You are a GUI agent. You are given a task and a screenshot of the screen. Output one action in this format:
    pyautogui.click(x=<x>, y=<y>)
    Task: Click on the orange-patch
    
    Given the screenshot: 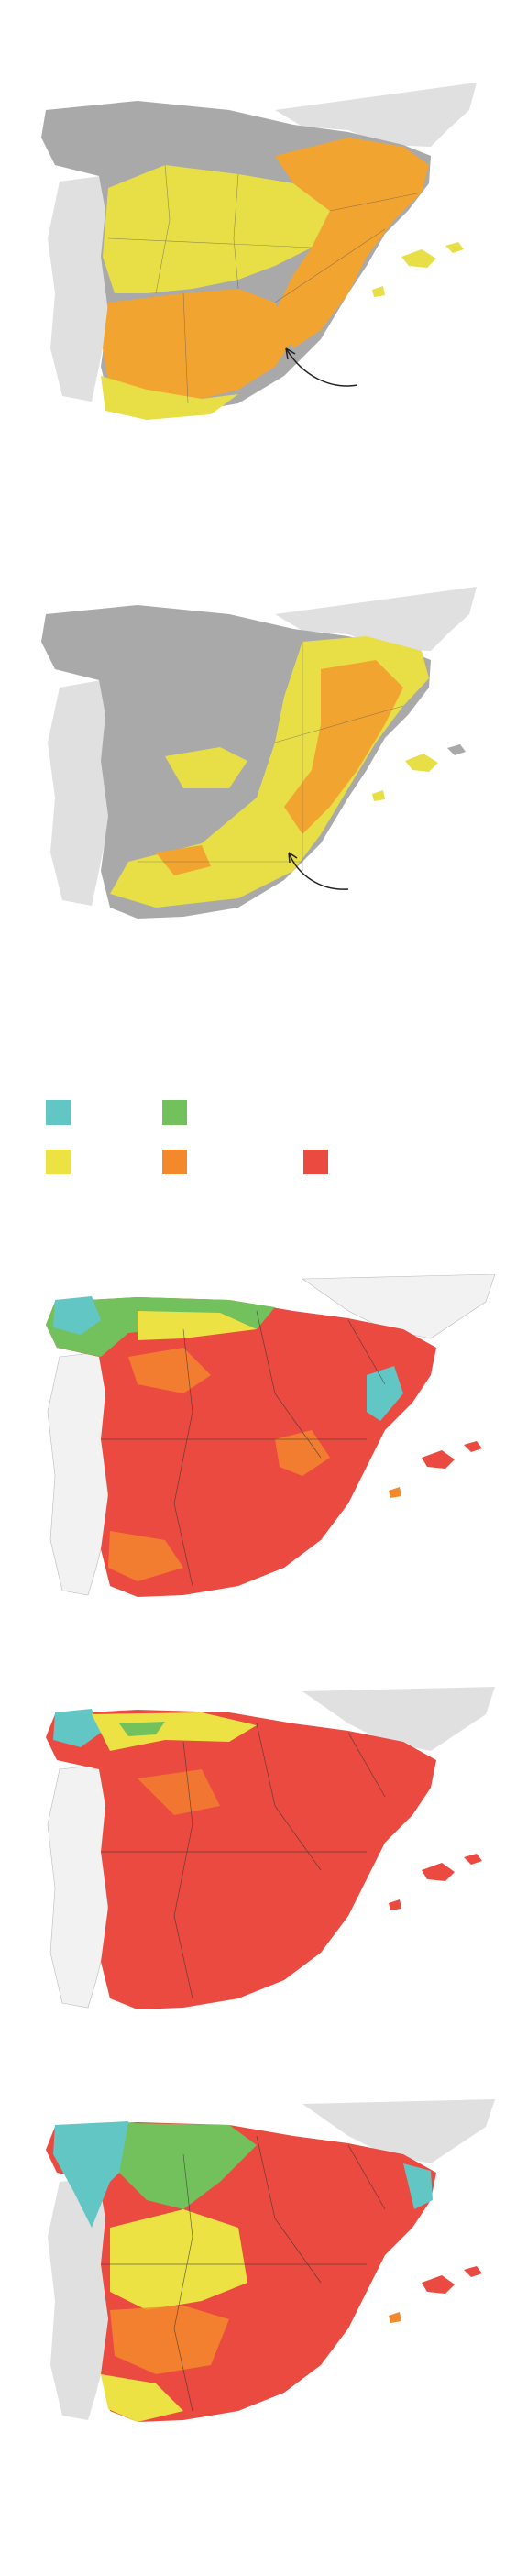 What is the action you would take?
    pyautogui.click(x=179, y=1792)
    